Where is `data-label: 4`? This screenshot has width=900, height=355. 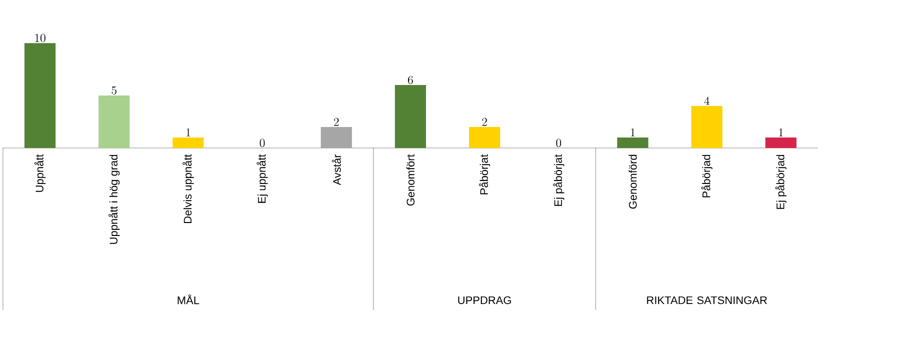 data-label: 4 is located at coordinates (707, 100).